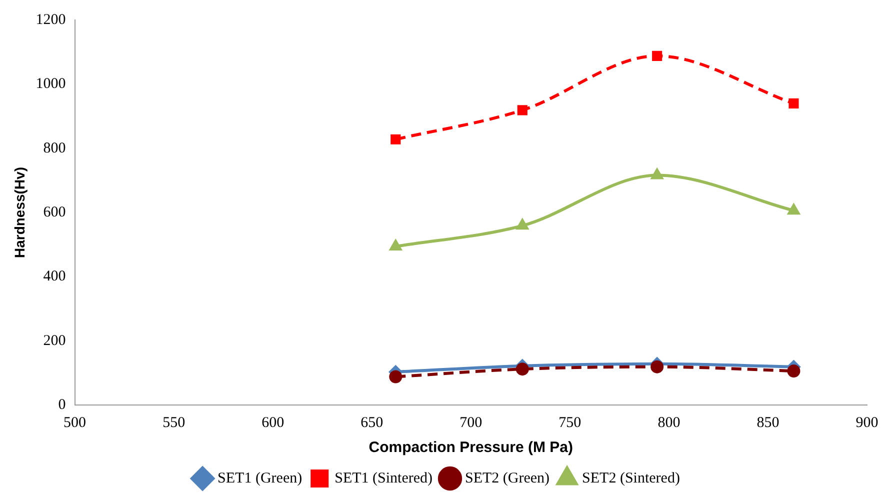 This screenshot has height=504, width=895. I want to click on x-axis-title: Compaction Pressure (M Pa), so click(471, 447).